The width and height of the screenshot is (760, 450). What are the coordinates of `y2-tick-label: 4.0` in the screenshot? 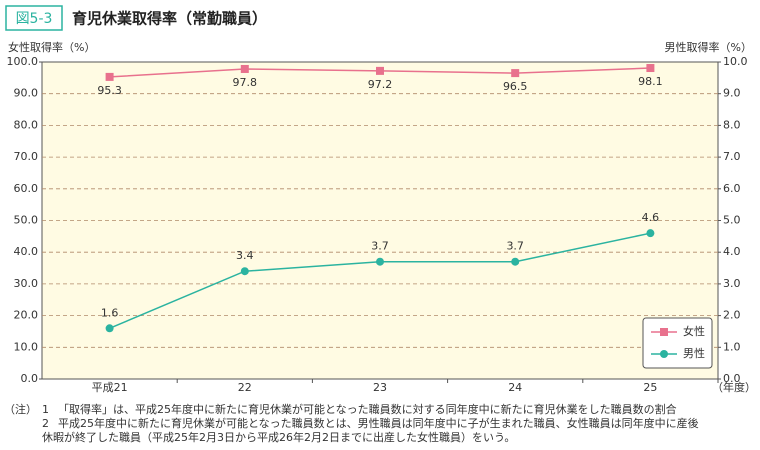 It's located at (732, 251).